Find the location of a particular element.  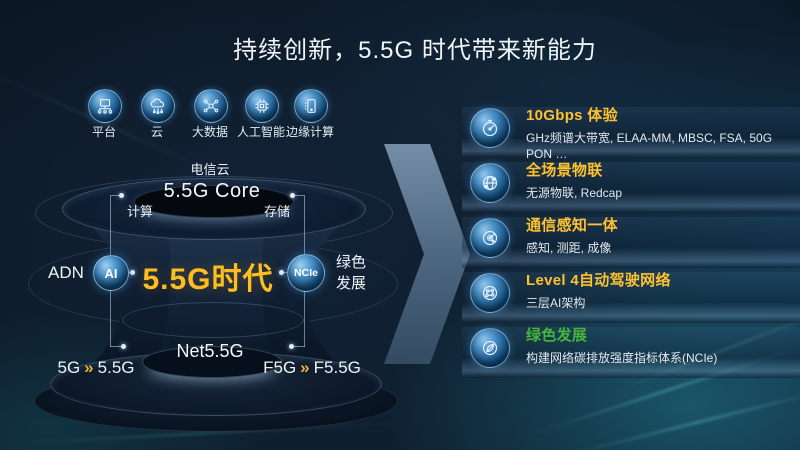

autonomous-network-icon is located at coordinates (490, 293).